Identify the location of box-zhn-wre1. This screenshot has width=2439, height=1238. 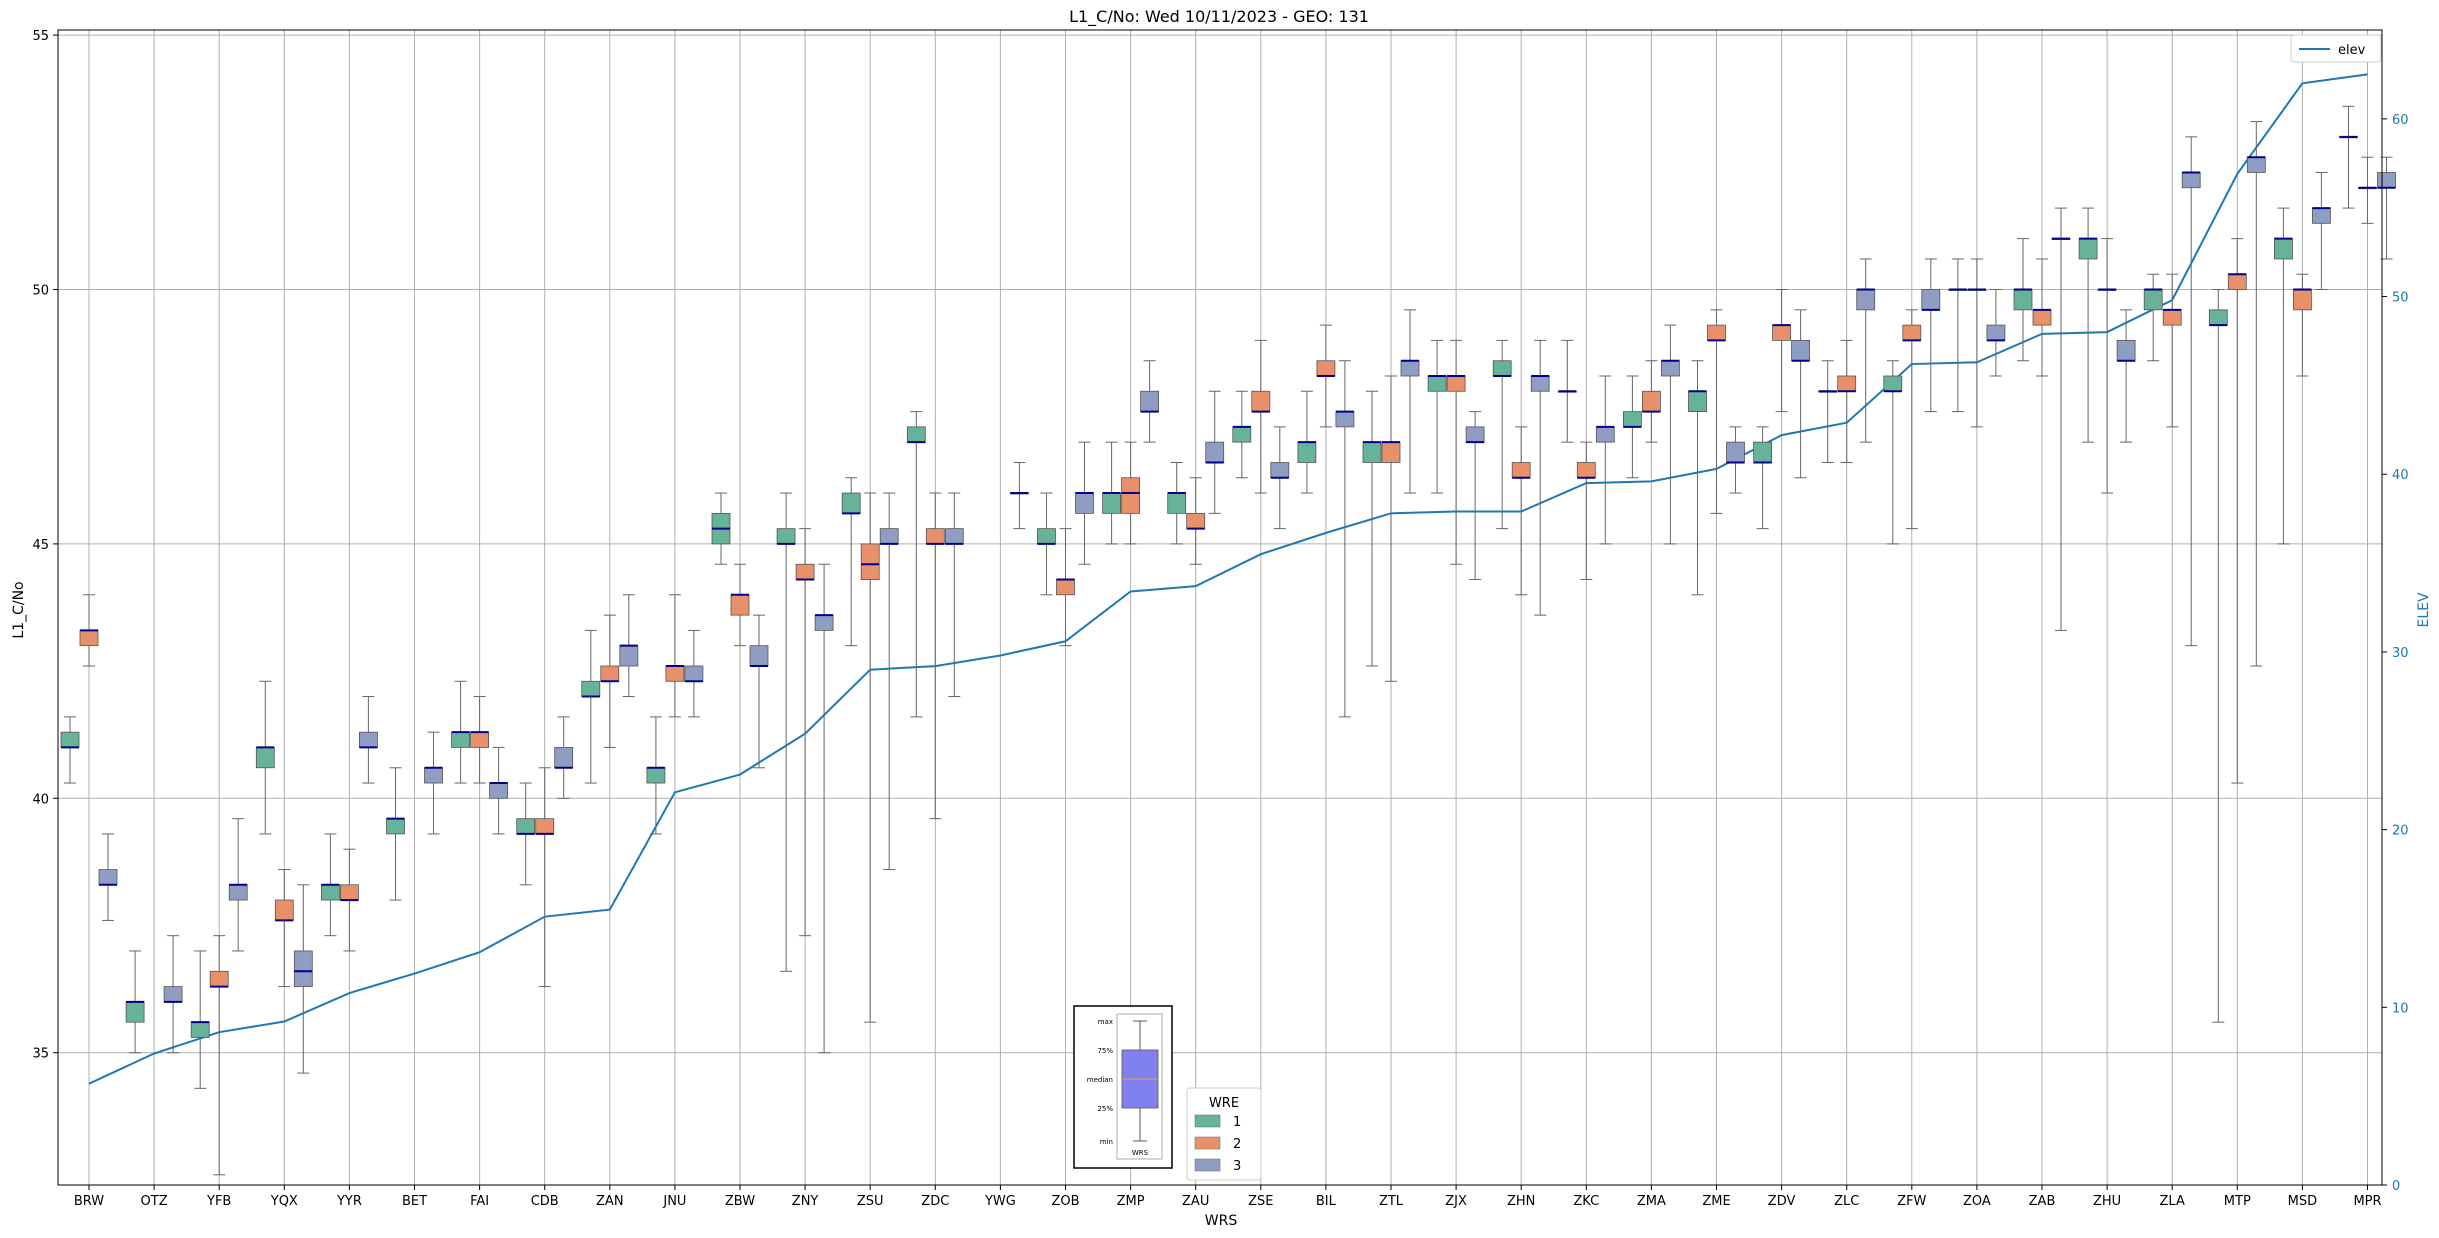
(1502, 434).